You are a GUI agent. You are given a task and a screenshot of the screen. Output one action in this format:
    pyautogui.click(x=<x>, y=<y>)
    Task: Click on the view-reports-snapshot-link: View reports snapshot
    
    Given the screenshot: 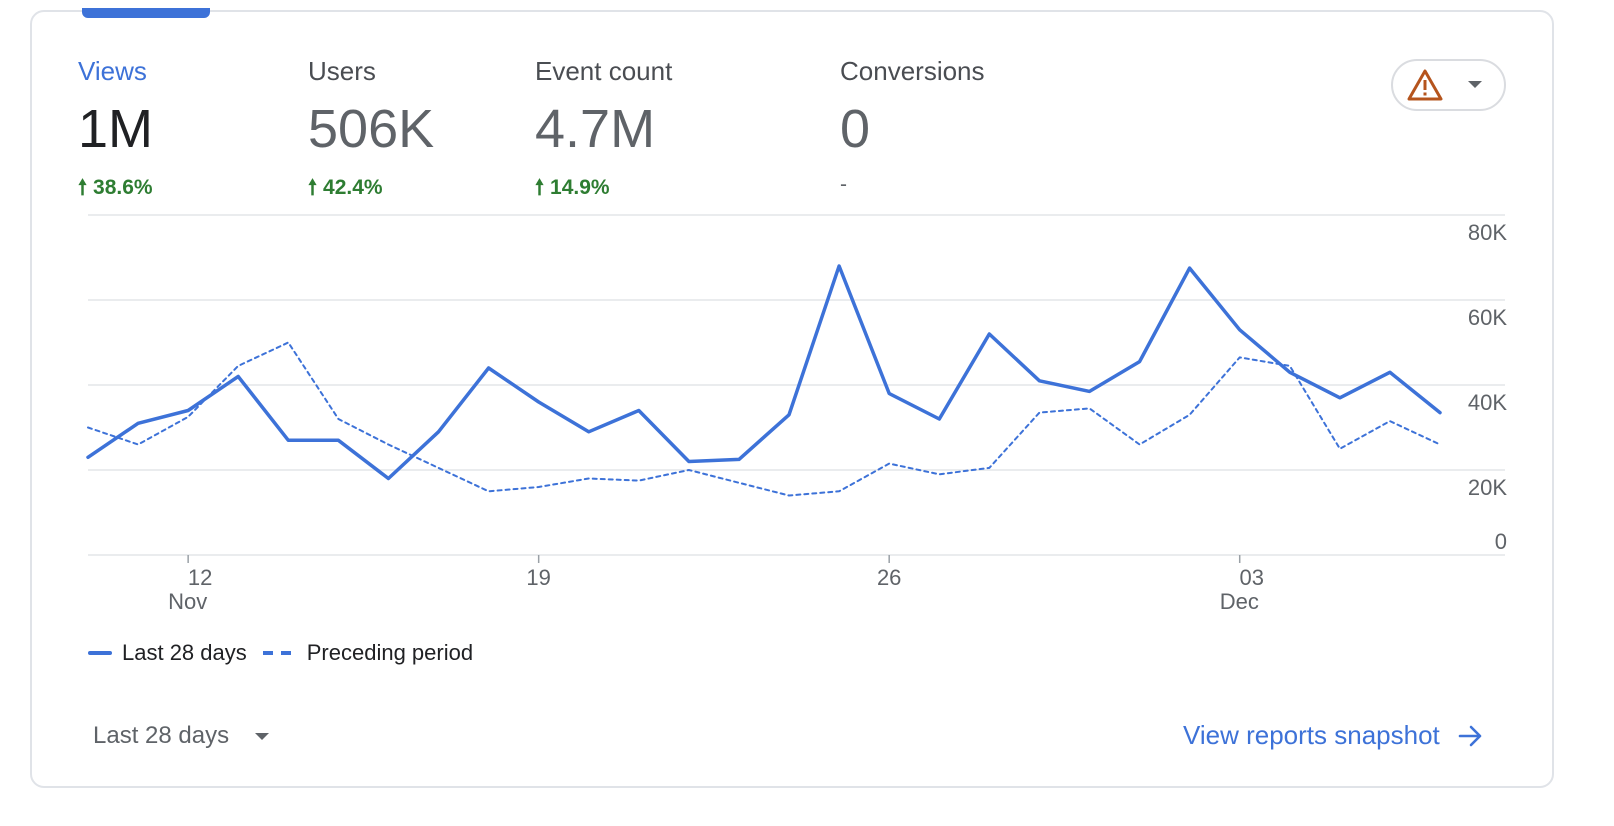 What is the action you would take?
    pyautogui.click(x=1333, y=735)
    